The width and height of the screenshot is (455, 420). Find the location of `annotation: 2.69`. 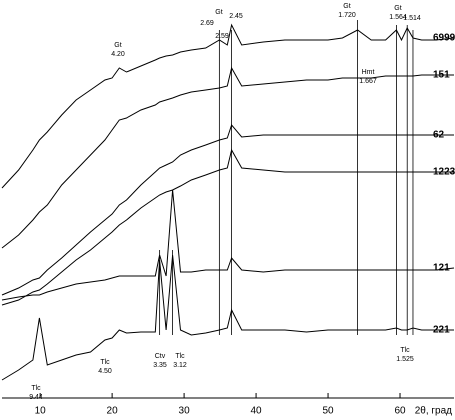

annotation: 2.69 is located at coordinates (207, 23).